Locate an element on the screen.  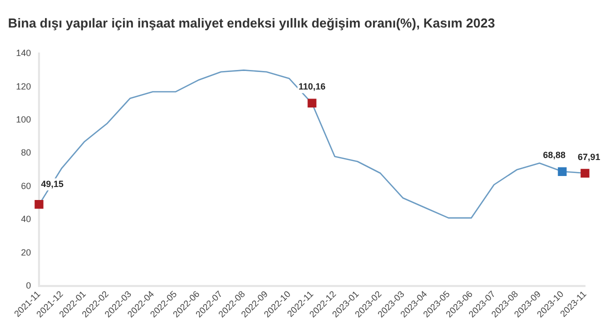
y-tick-label: 80 is located at coordinates (26, 153).